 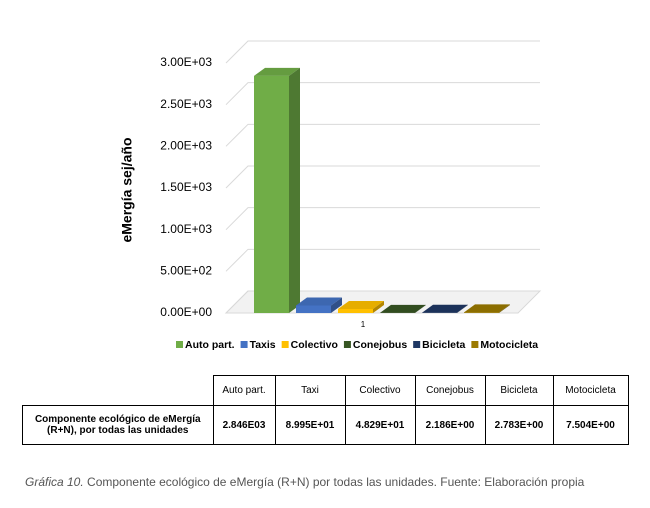 I want to click on value-cell: 7.504E+00, so click(x=590, y=425).